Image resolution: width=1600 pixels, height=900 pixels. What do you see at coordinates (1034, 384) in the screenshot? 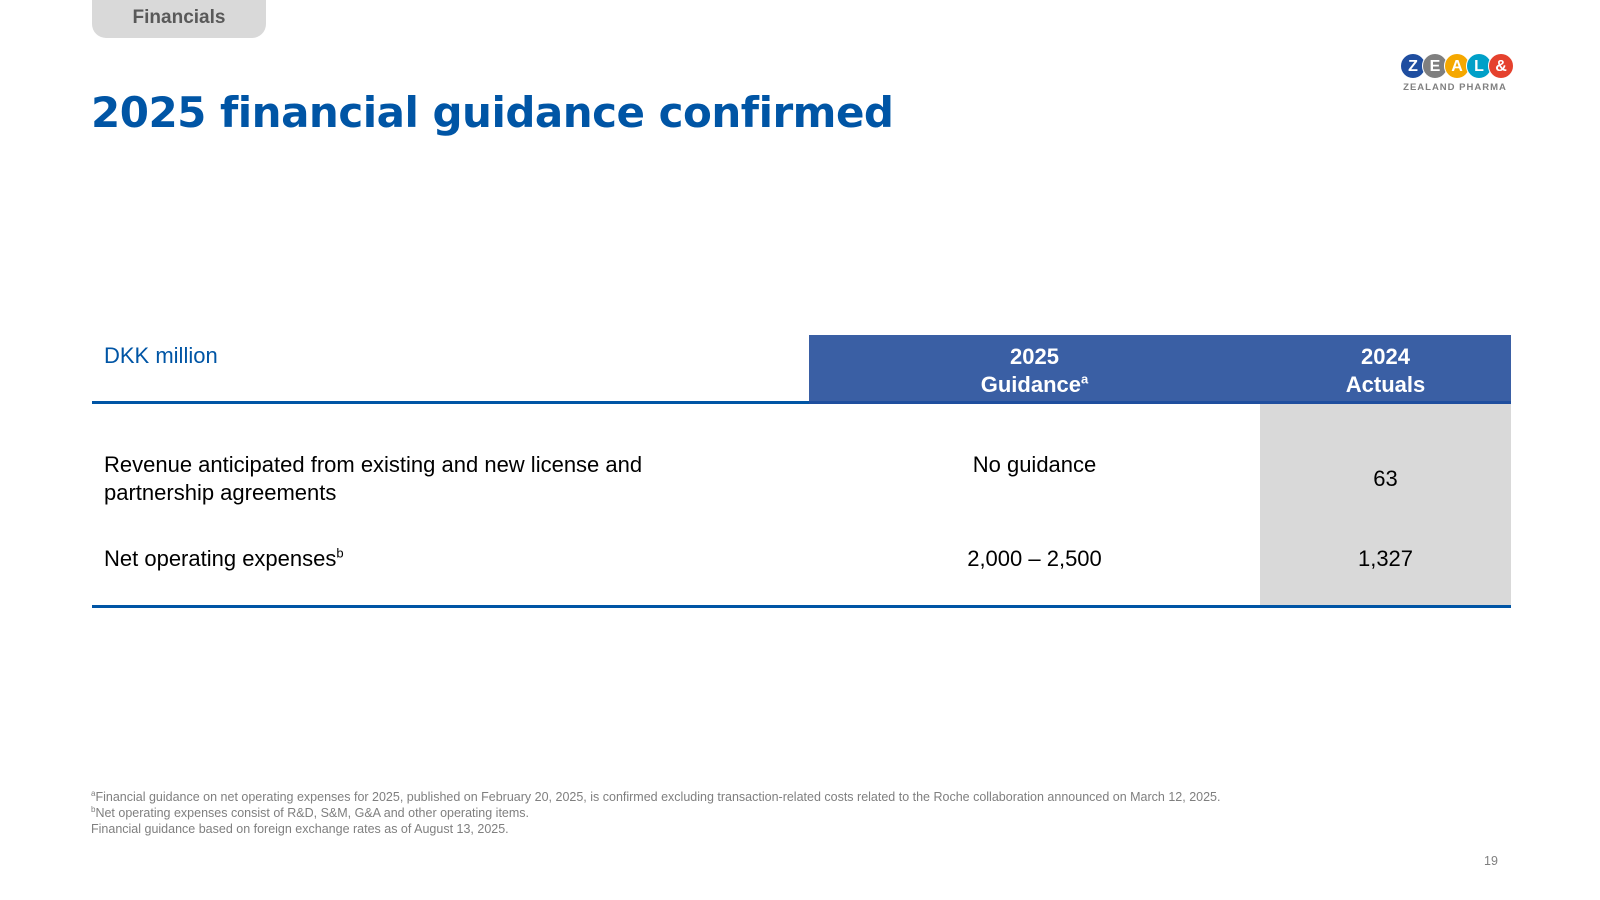
I see `column-header-guidance-label: Guidancea` at bounding box center [1034, 384].